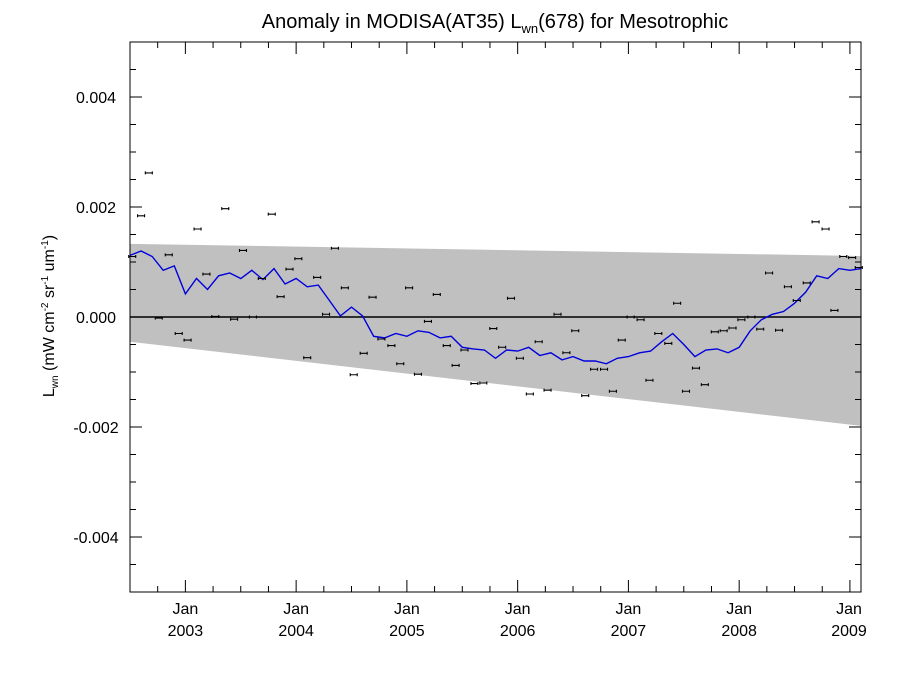  What do you see at coordinates (518, 631) in the screenshot?
I see `x-tick-year-label: 2006` at bounding box center [518, 631].